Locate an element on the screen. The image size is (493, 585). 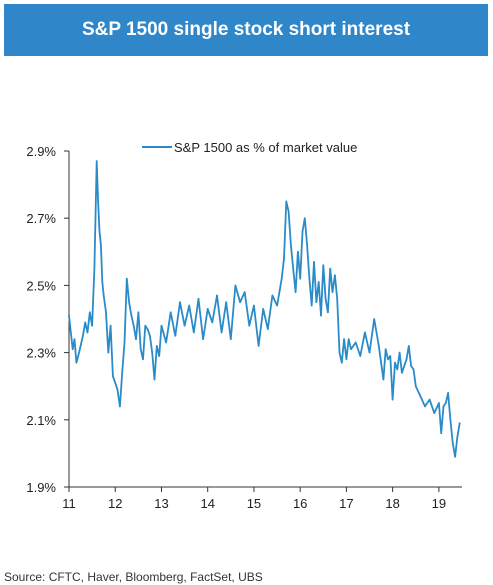
legend-label: S&P 1500 as % of market value is located at coordinates (265, 147).